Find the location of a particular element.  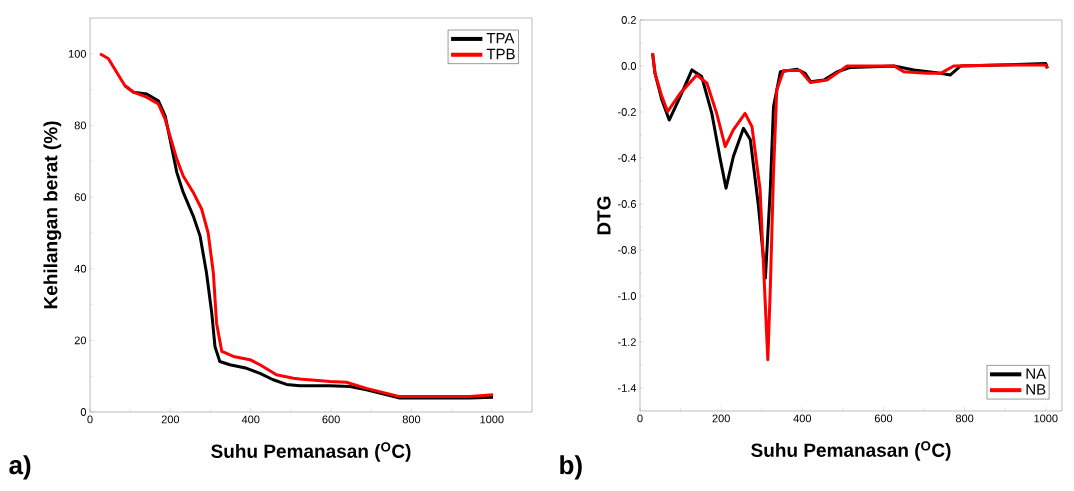

y-tick-label: -1.0 is located at coordinates (627, 296).